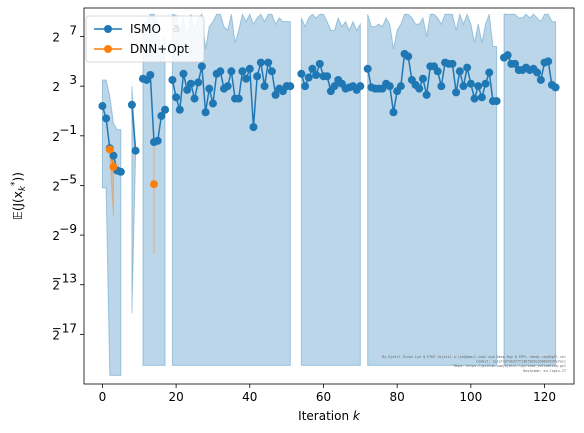 This screenshot has height=433, width=584. What do you see at coordinates (73, 80) in the screenshot?
I see `y-tick-exponent: 3` at bounding box center [73, 80].